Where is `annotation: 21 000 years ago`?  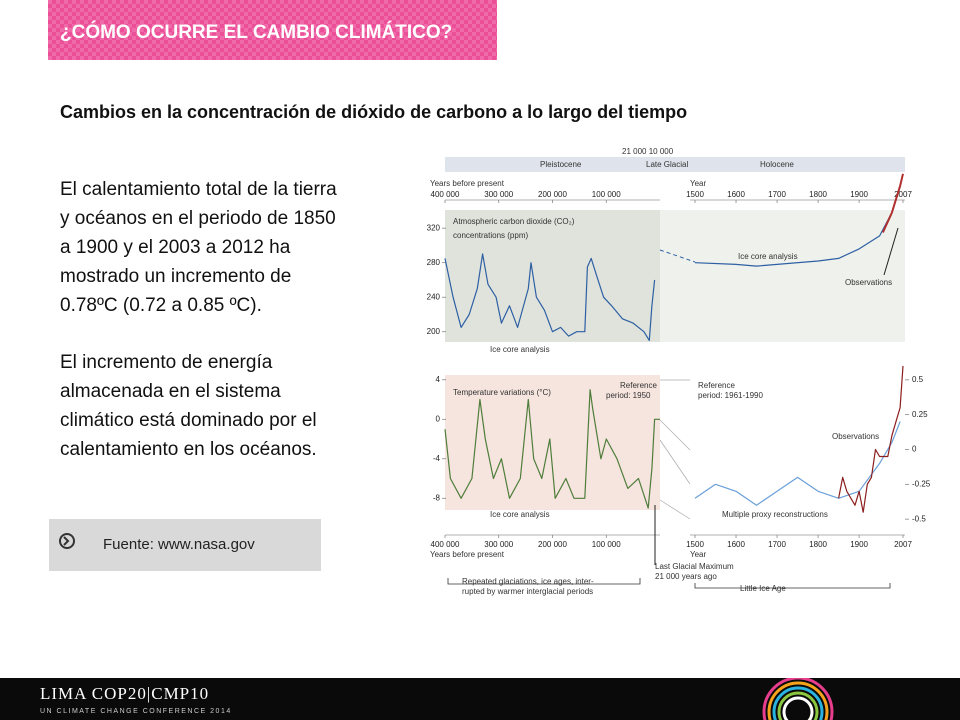
annotation: 21 000 years ago is located at coordinates (686, 576).